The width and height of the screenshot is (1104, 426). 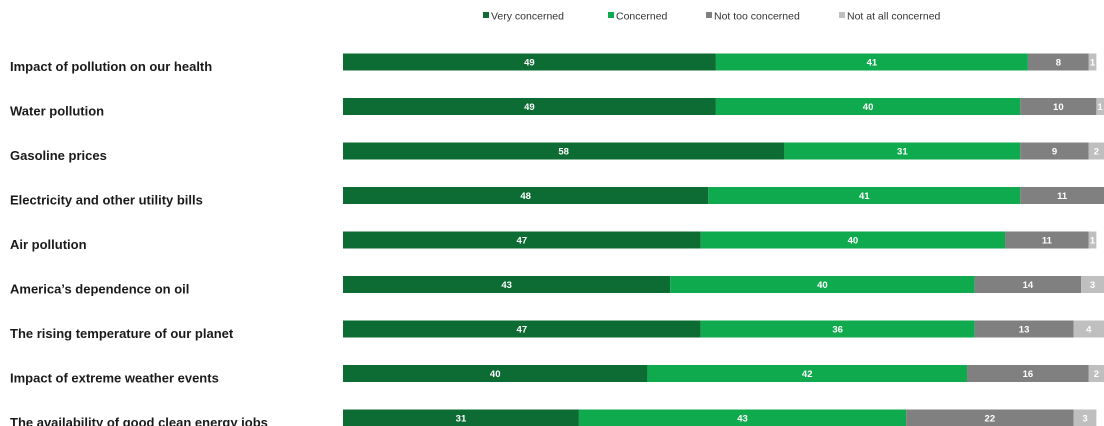 I want to click on bar-row: 49 40 10 1, so click(x=723, y=106).